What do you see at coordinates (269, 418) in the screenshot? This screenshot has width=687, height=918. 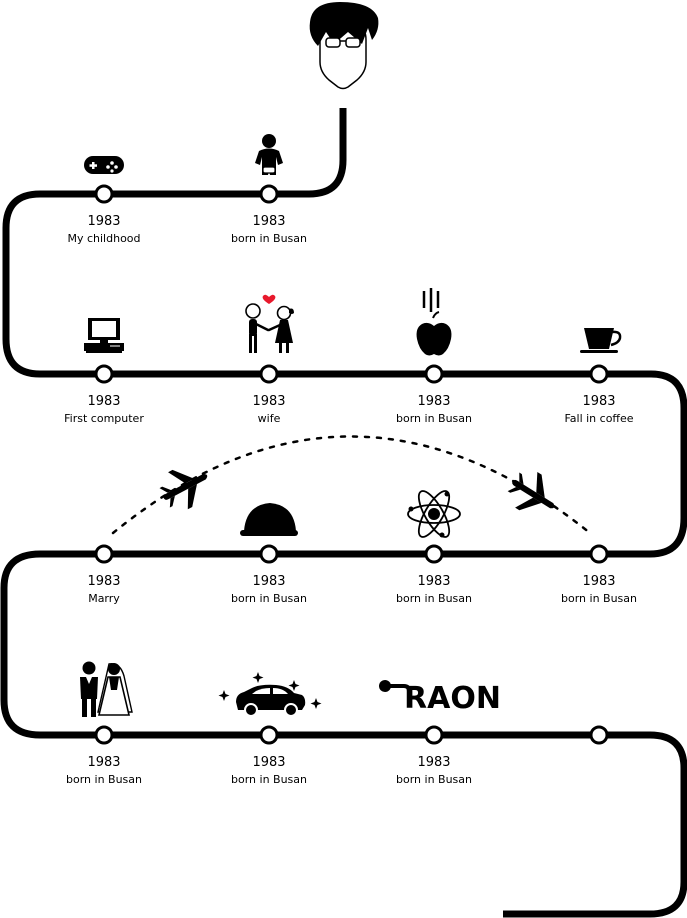 I see `milestone-caption: wife` at bounding box center [269, 418].